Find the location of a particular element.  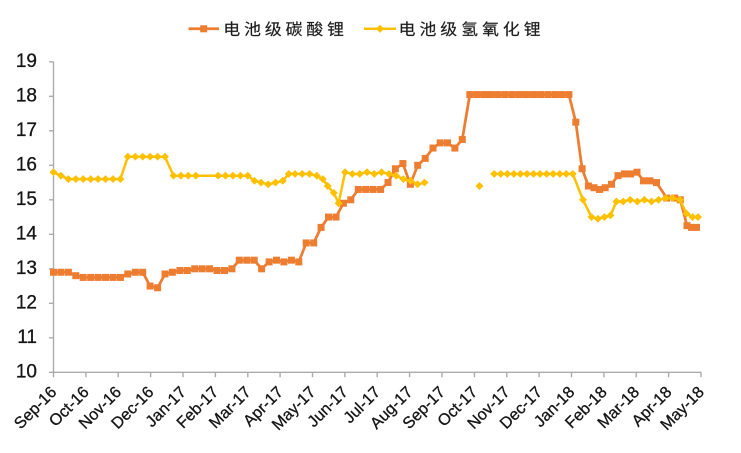

svg-text: 15 is located at coordinates (26, 199).